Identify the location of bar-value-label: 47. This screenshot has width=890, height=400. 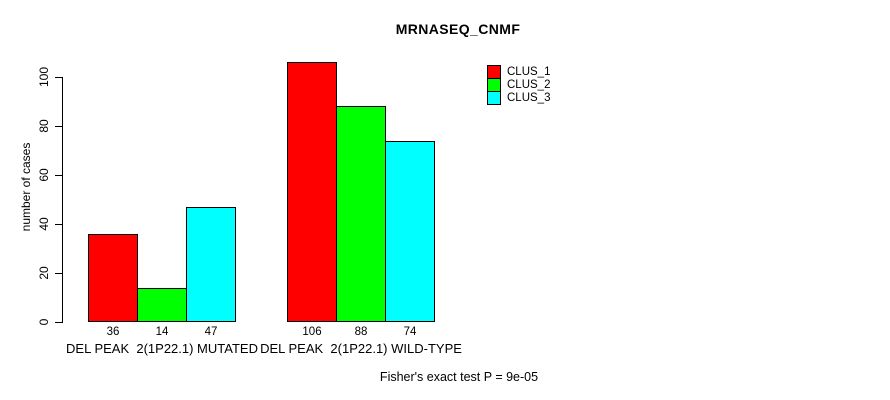
(211, 332).